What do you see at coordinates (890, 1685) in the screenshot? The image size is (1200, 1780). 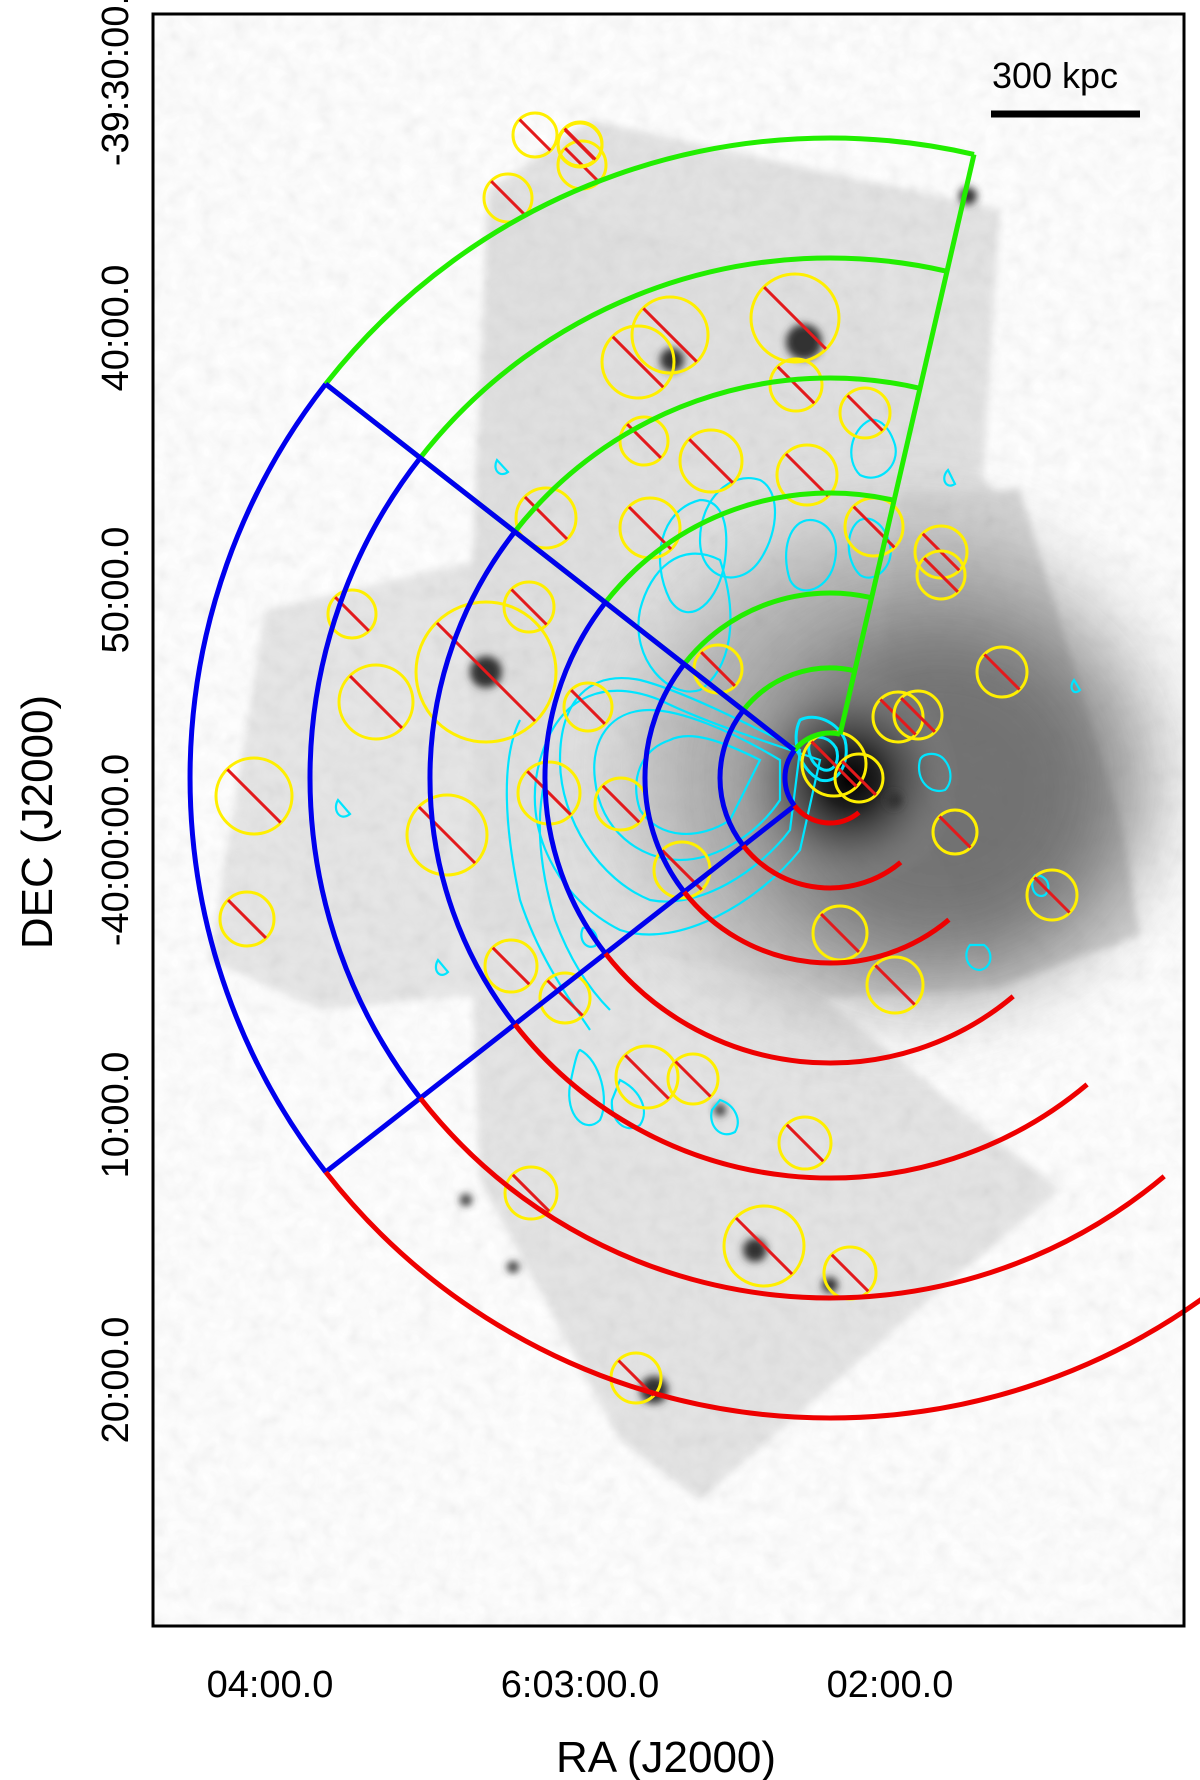 I see `x-tick-label: 02:00.0` at bounding box center [890, 1685].